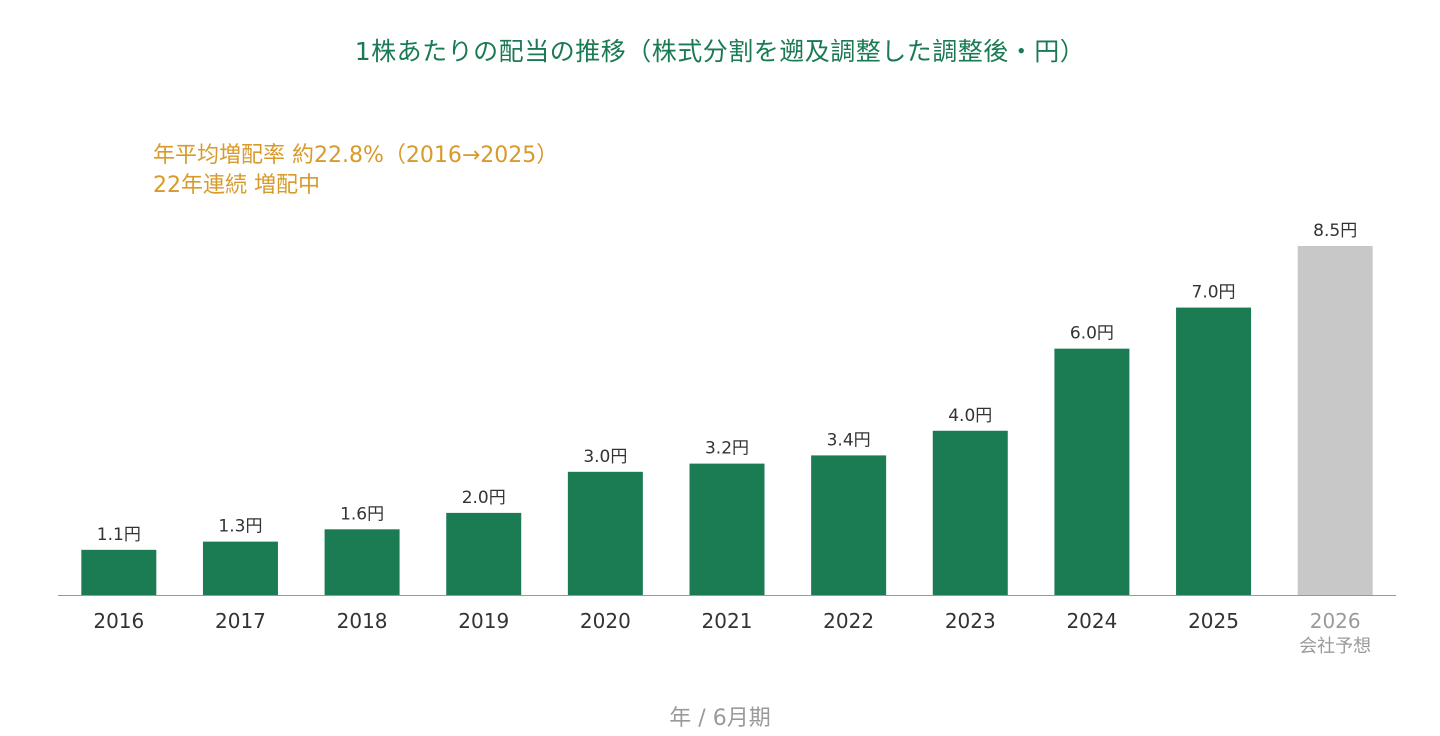 This screenshot has height=736, width=1440. I want to click on consecutive-increase-note: 22年連続 増配中, so click(236, 185).